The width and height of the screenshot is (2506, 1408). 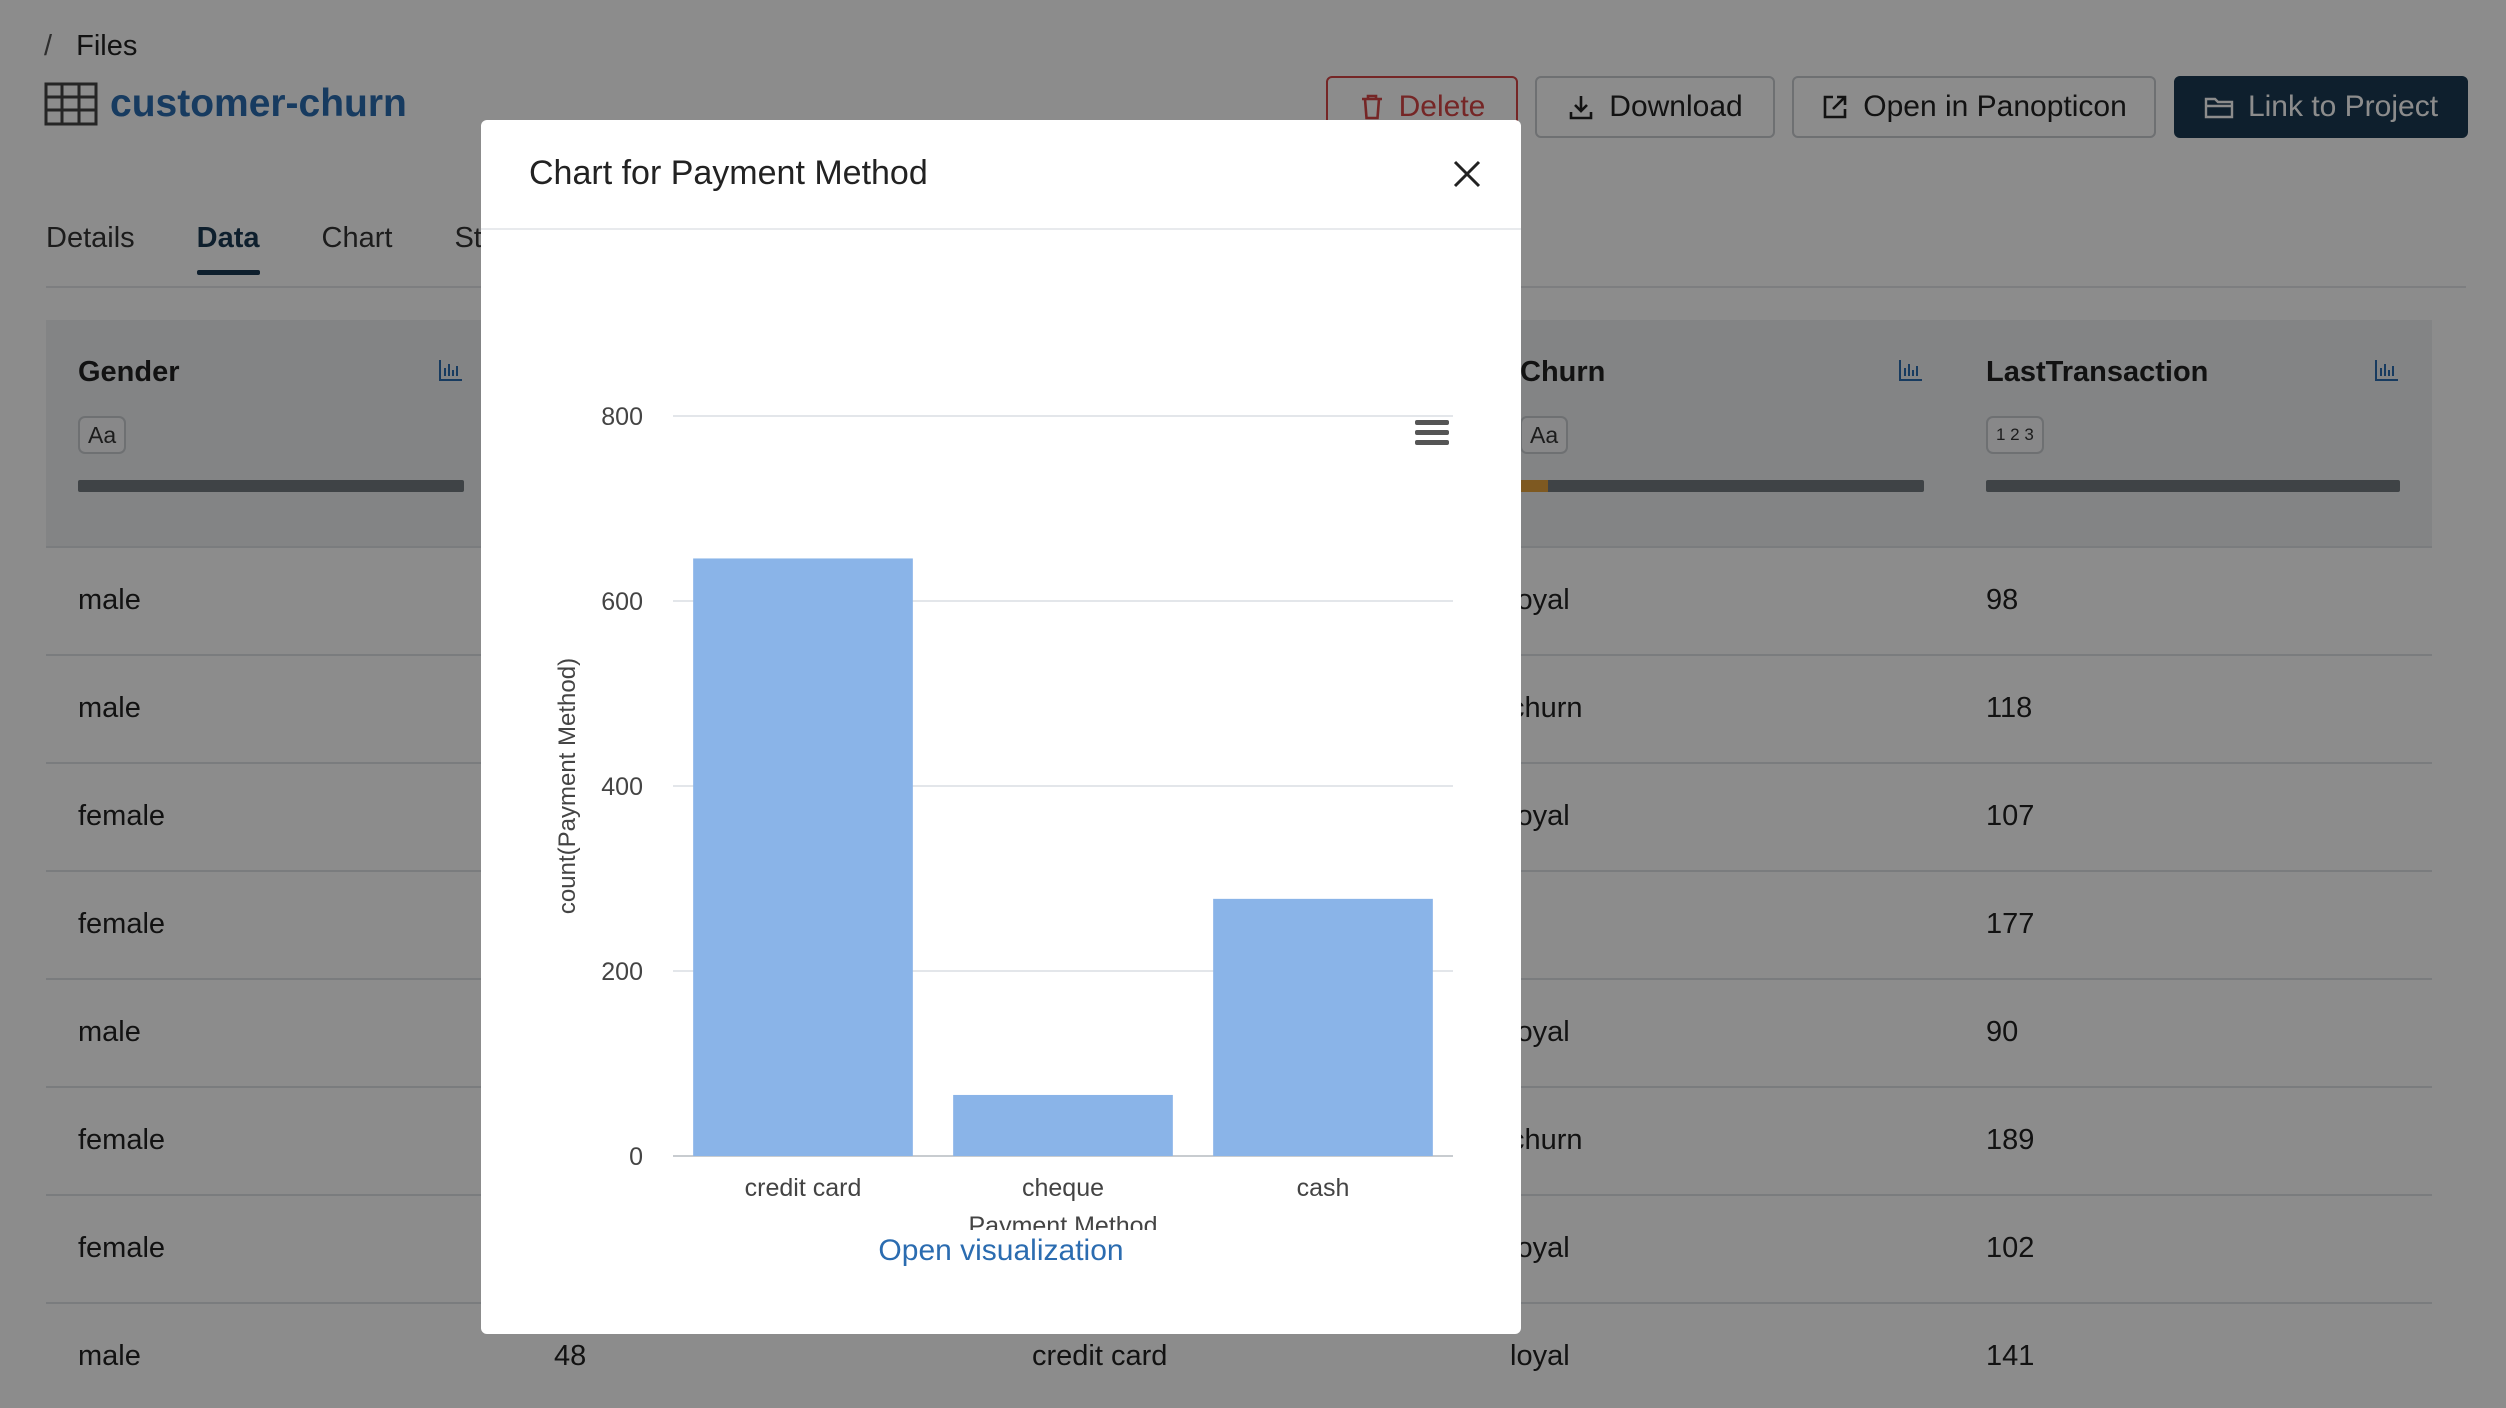 I want to click on column-header-churn: Churn Aa, so click(x=1723, y=433).